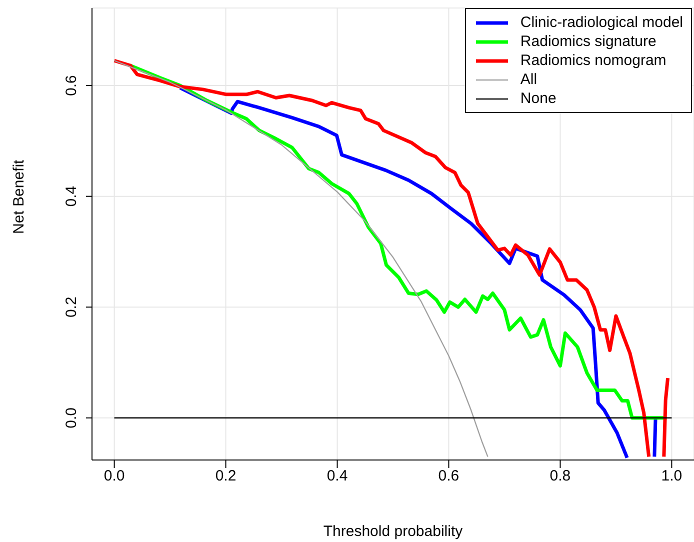  Describe the element at coordinates (588, 41) in the screenshot. I see `legend-label: Radiomics signature` at that location.